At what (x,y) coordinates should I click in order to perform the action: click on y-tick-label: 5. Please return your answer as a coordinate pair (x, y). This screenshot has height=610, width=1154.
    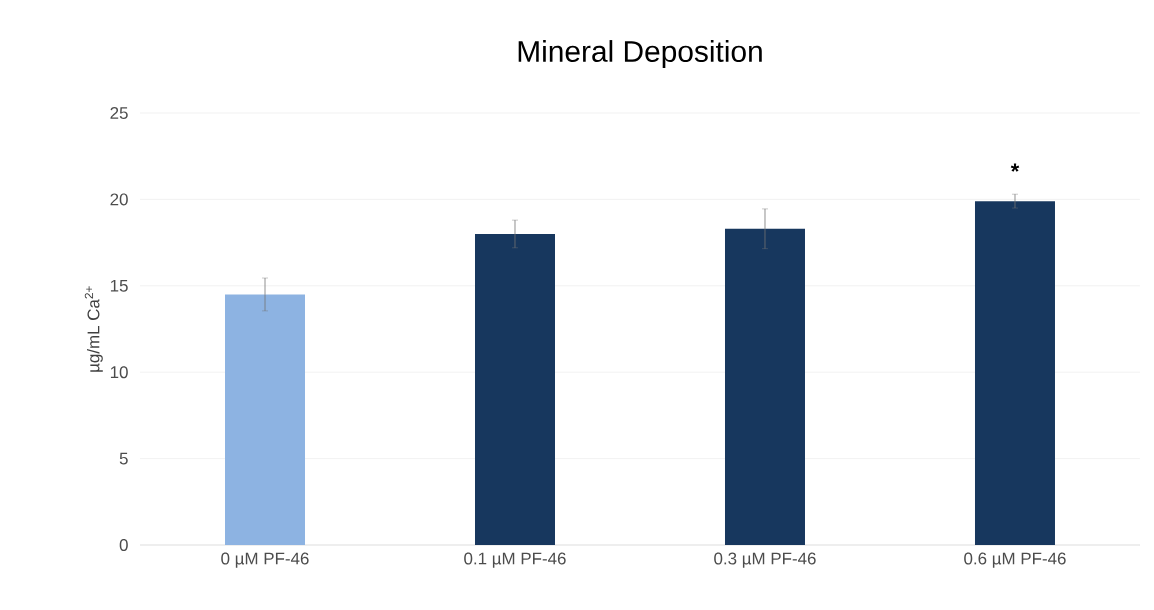
    Looking at the image, I should click on (123, 458).